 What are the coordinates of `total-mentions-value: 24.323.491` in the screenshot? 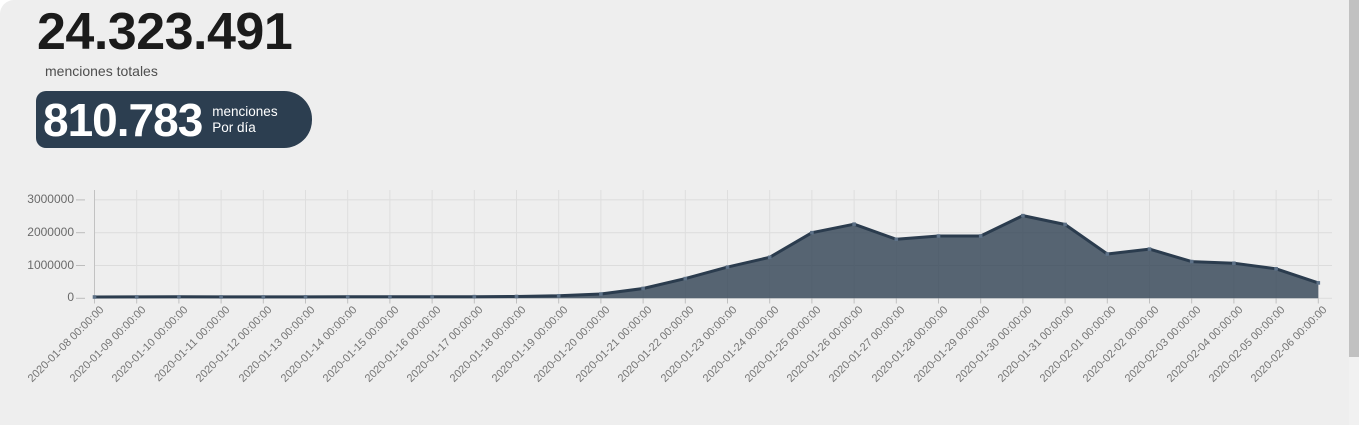 It's located at (165, 32).